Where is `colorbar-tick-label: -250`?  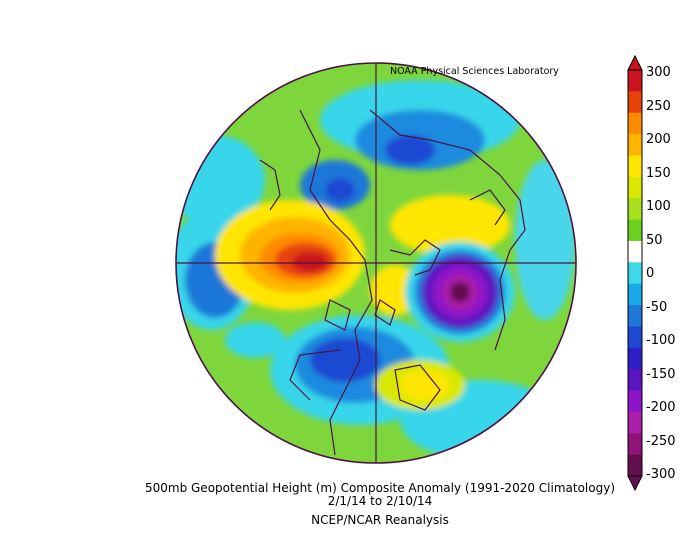
colorbar-tick-label: -250 is located at coordinates (661, 441).